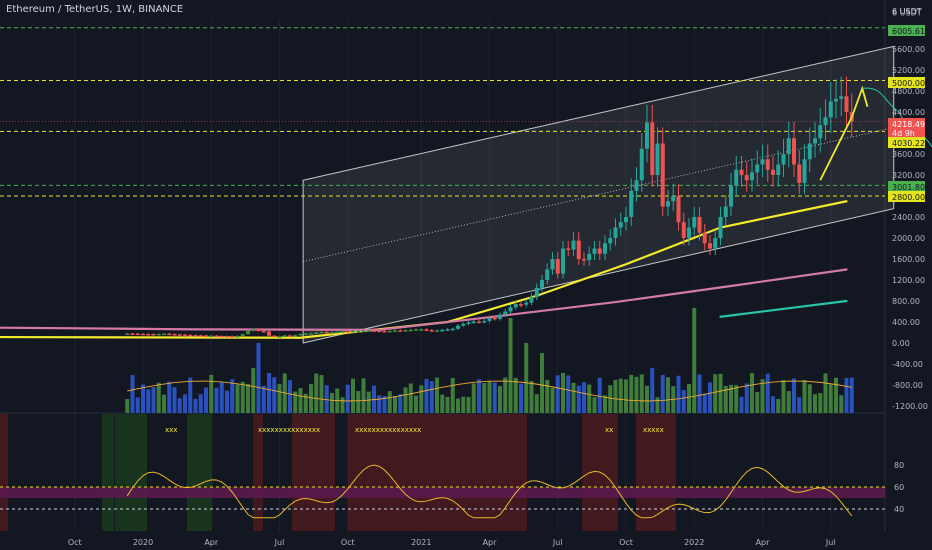 The image size is (932, 550). I want to click on rsi-tick-label: 60, so click(899, 487).